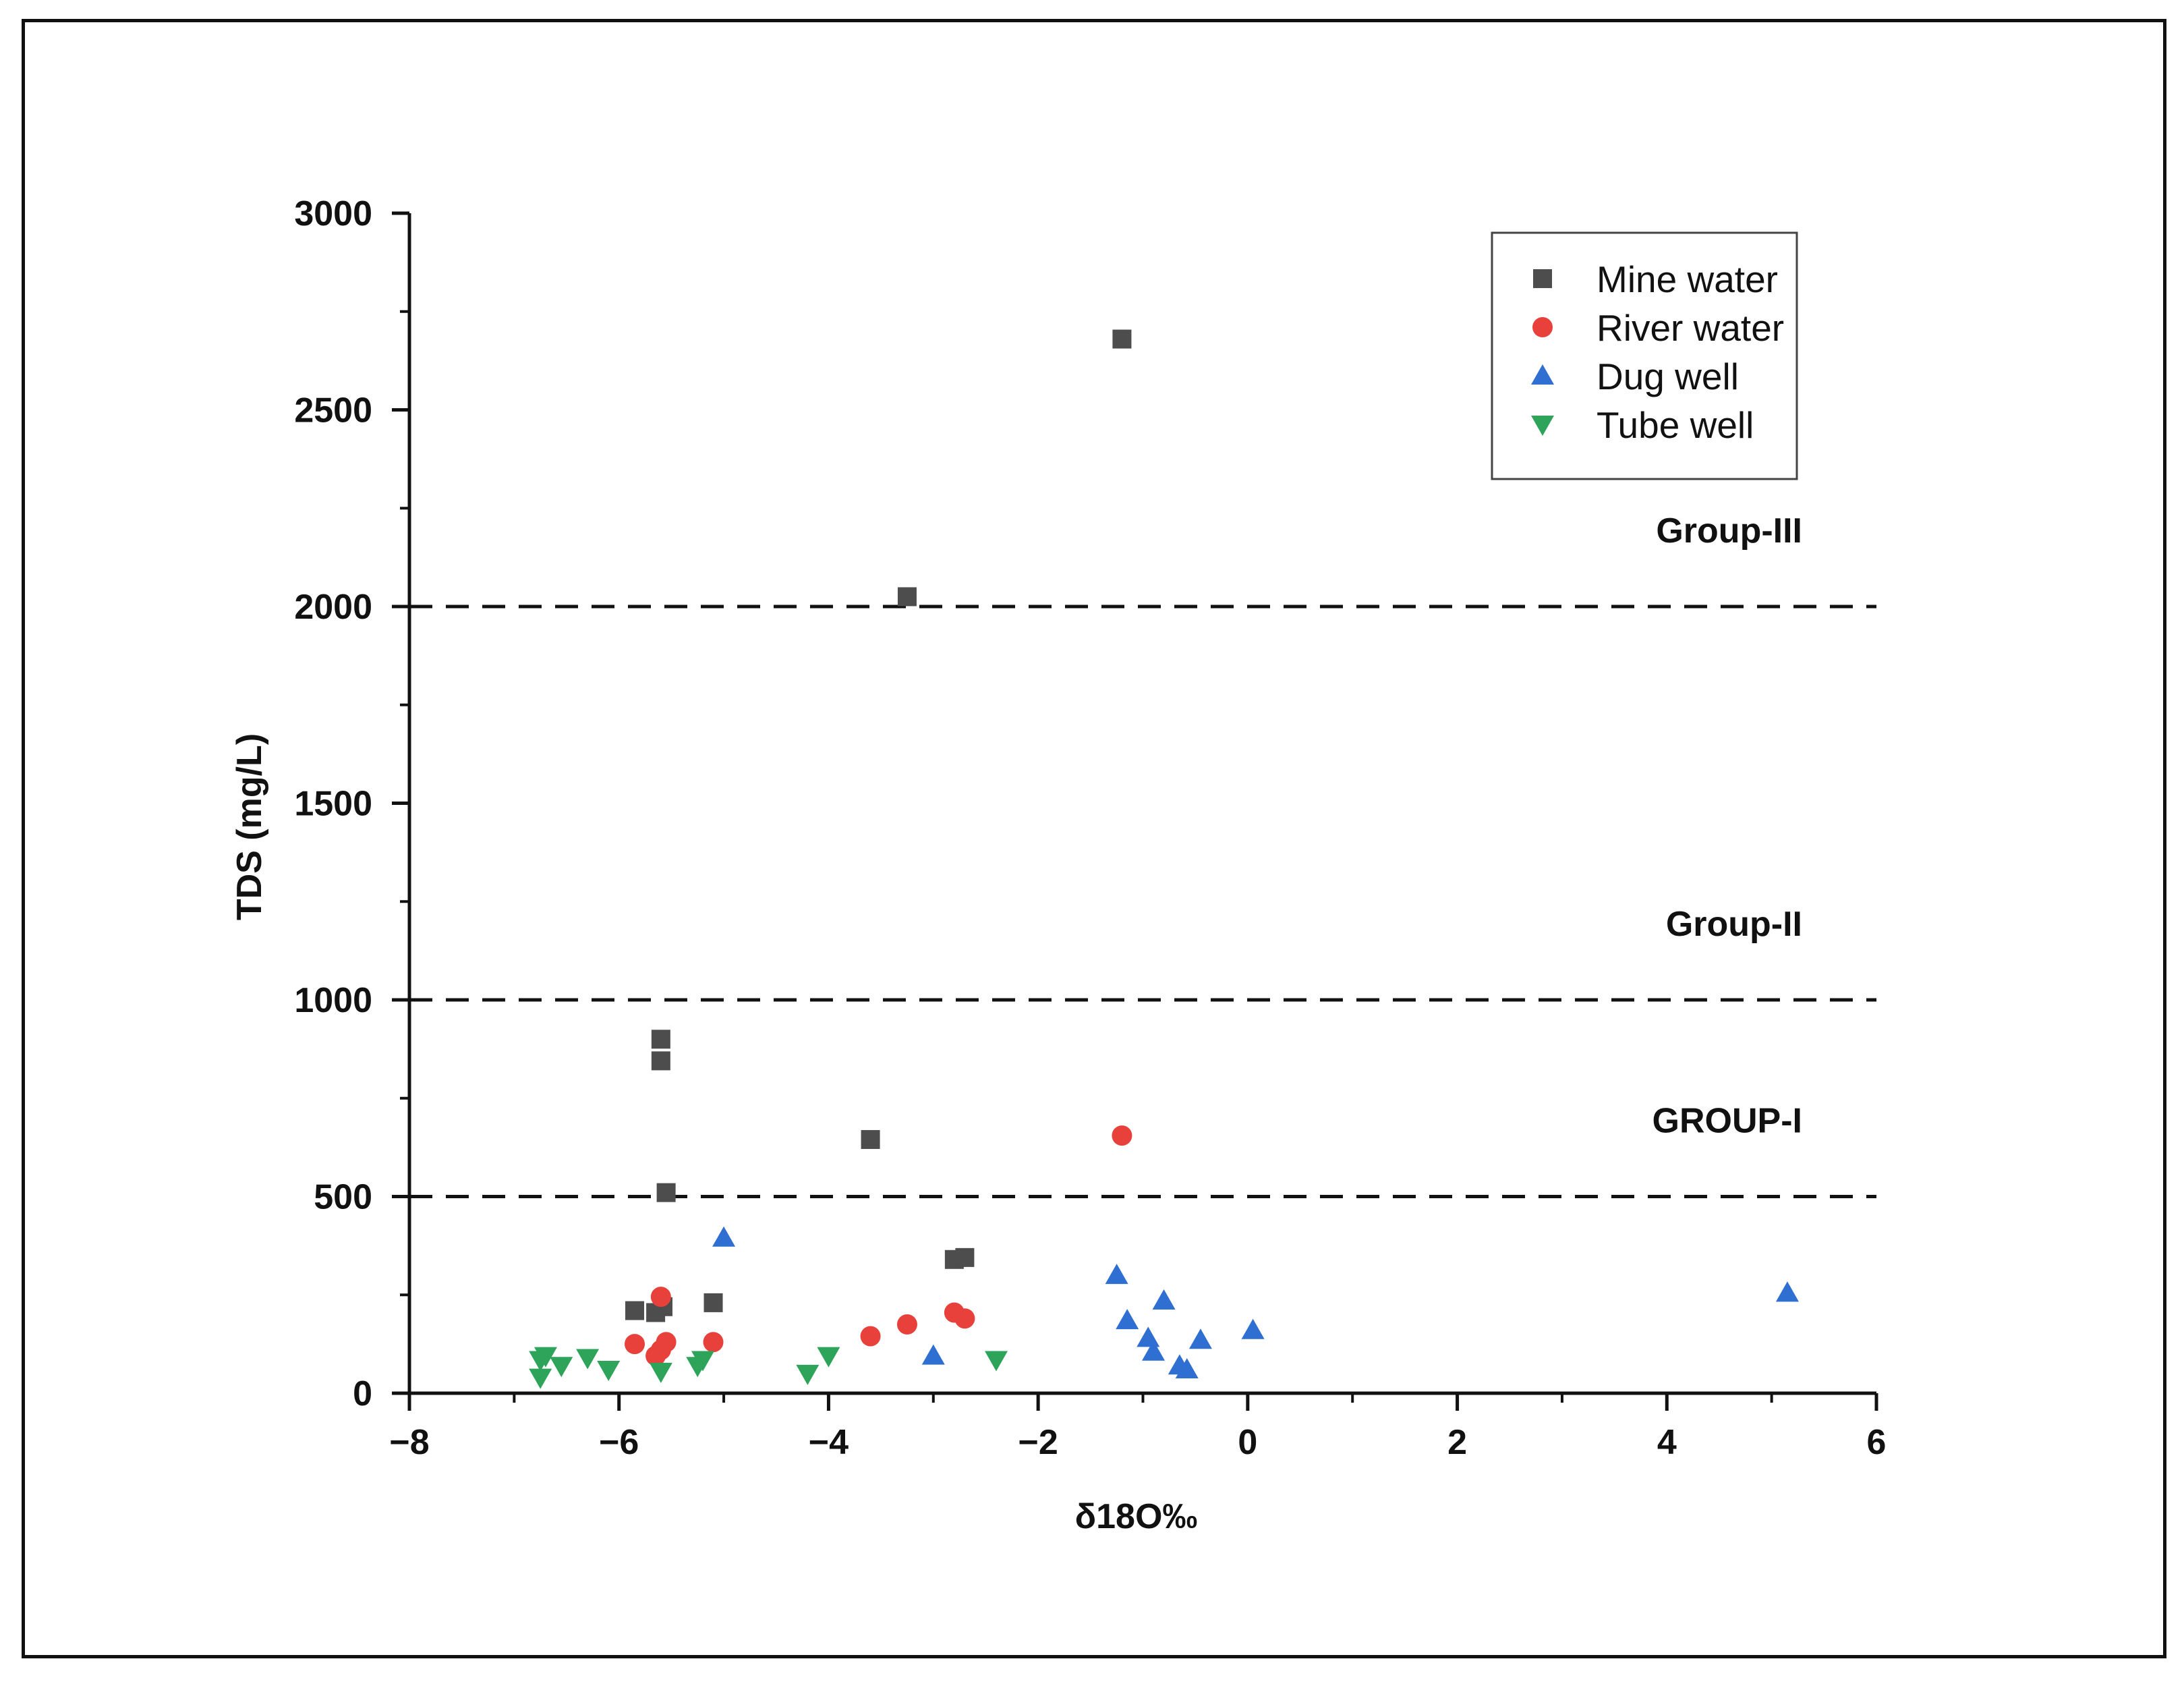 Image resolution: width=2184 pixels, height=1684 pixels. What do you see at coordinates (362, 1394) in the screenshot?
I see `y-tick-label: 0` at bounding box center [362, 1394].